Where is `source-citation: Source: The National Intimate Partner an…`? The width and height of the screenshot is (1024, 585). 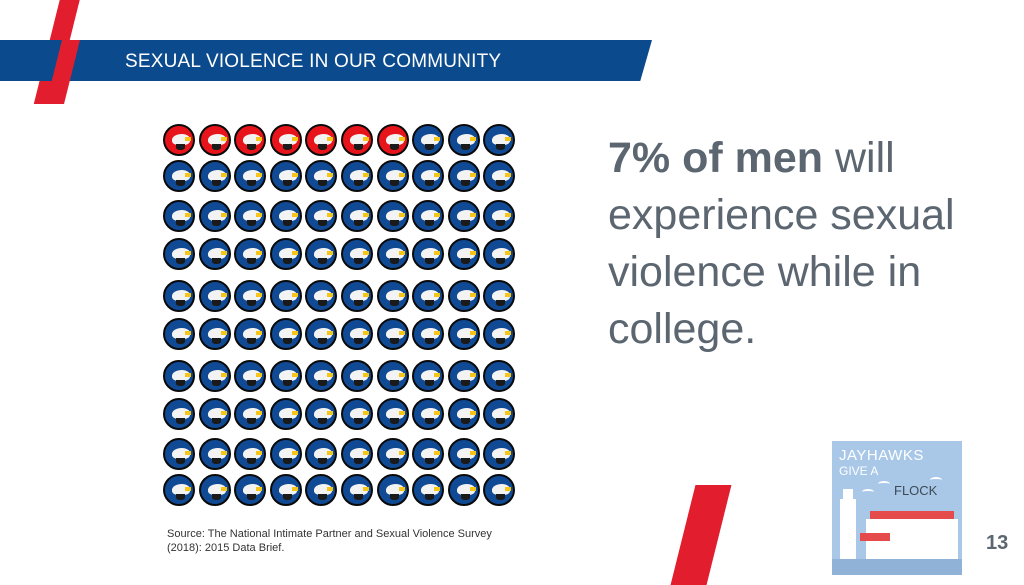
source-citation: Source: The National Intimate Partner an… is located at coordinates (329, 541).